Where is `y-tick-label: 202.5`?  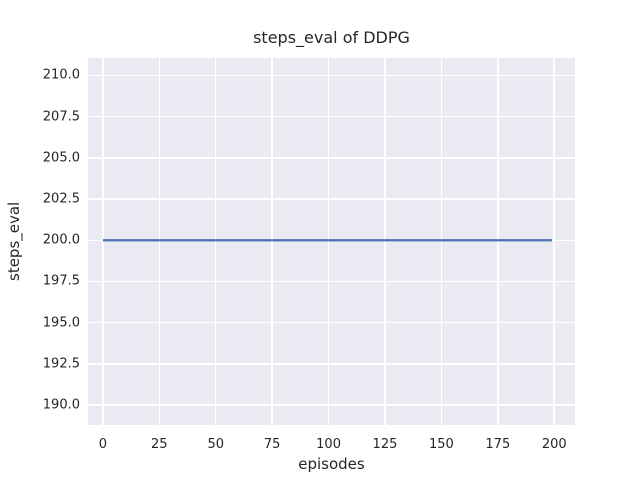 y-tick-label: 202.5 is located at coordinates (61, 199).